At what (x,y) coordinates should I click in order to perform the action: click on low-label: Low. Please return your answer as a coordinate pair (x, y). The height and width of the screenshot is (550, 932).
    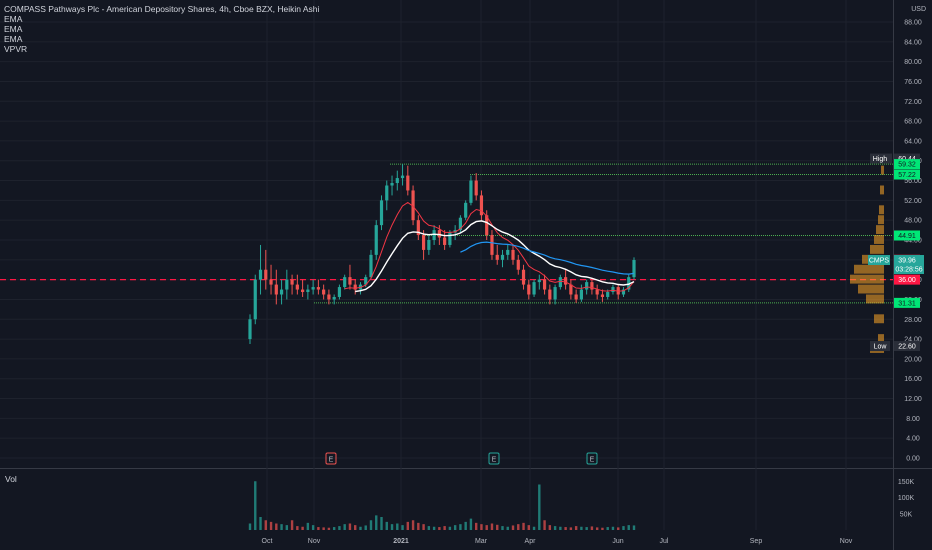
    Looking at the image, I should click on (881, 347).